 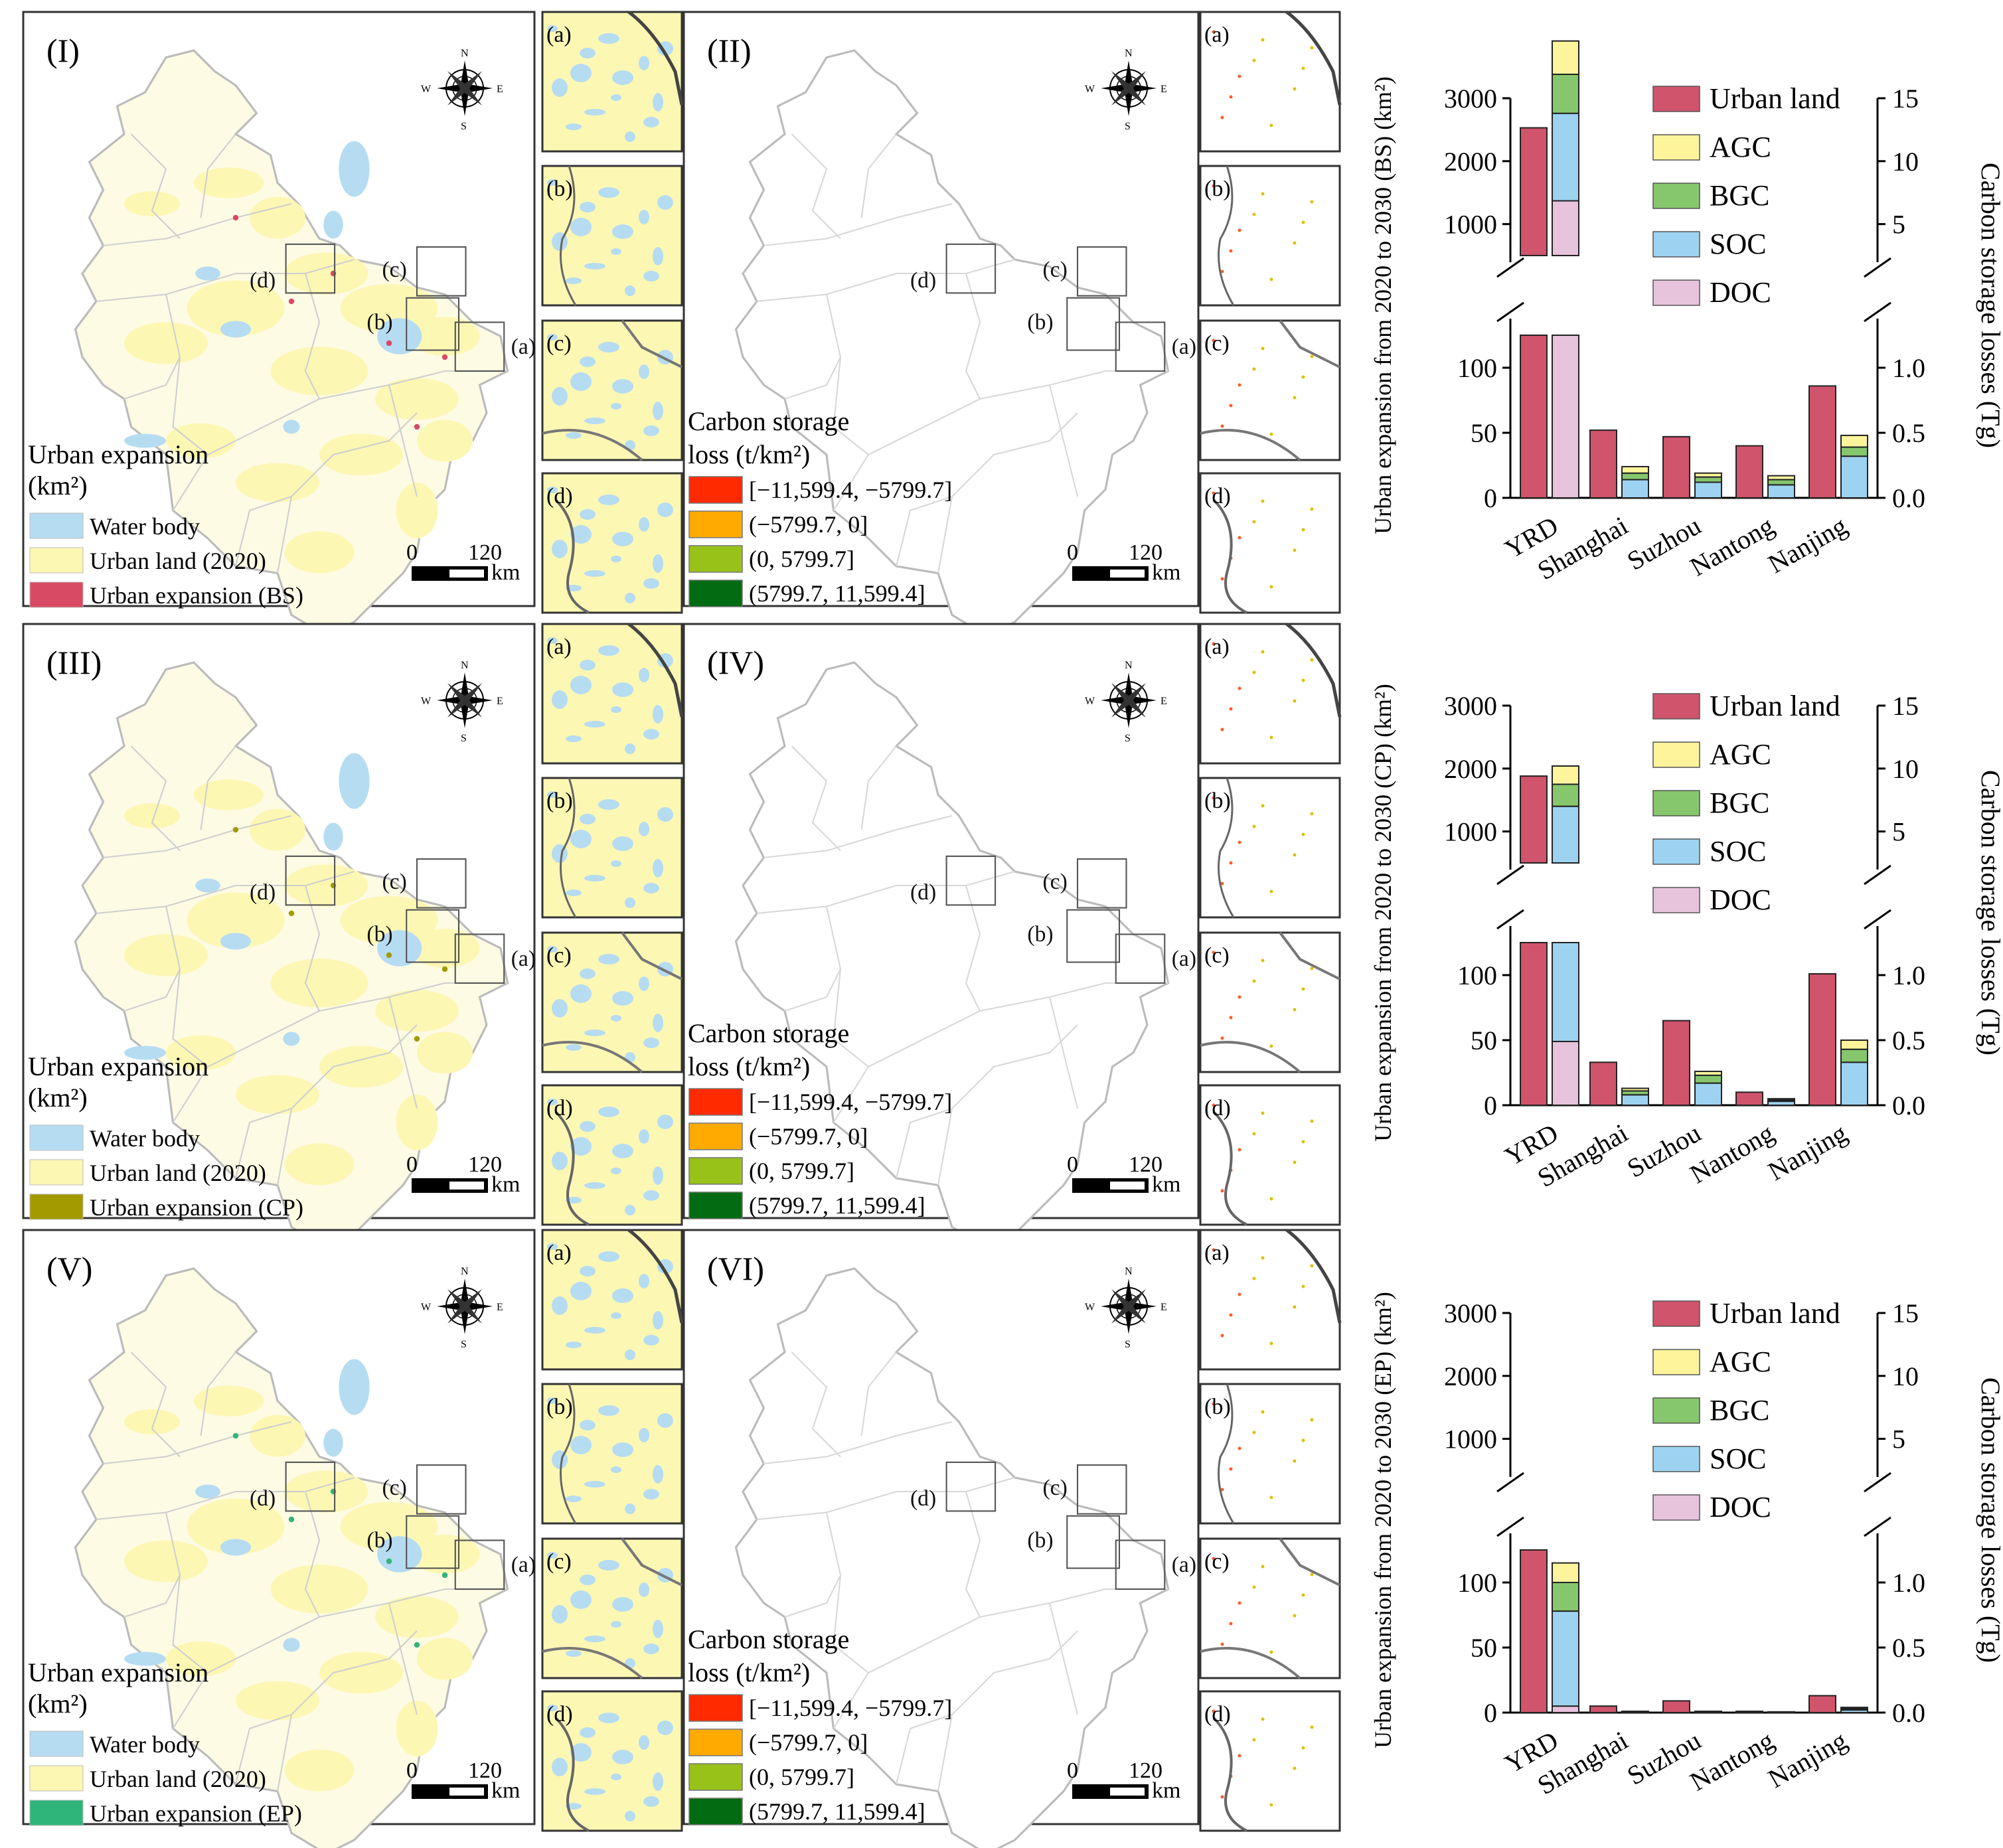 What do you see at coordinates (923, 1498) in the screenshot?
I see `inset-locator-label: (d)` at bounding box center [923, 1498].